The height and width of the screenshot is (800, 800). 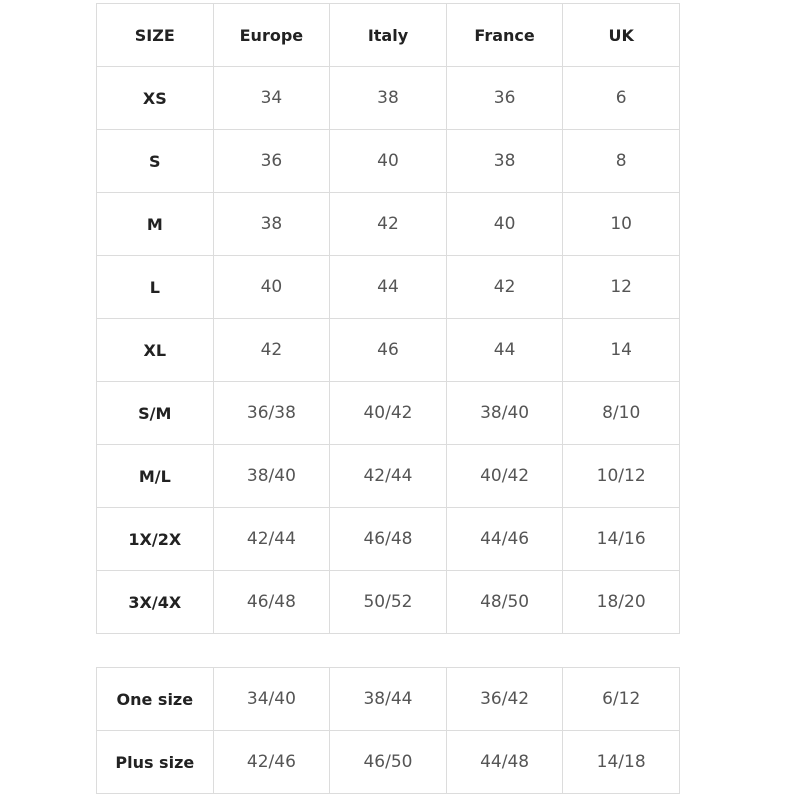 I want to click on table-row: L 40 44 42 12, so click(x=388, y=287).